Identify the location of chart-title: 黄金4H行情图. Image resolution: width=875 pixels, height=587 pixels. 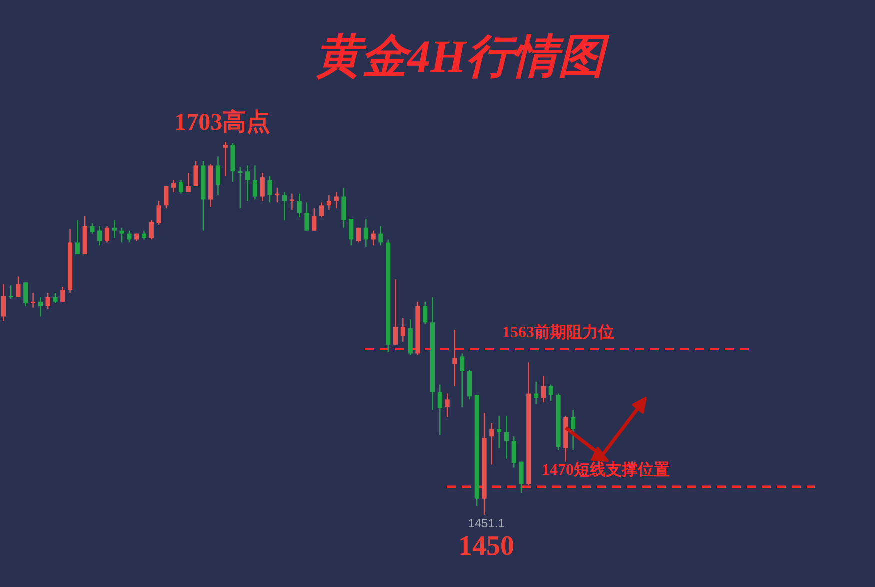
(463, 56).